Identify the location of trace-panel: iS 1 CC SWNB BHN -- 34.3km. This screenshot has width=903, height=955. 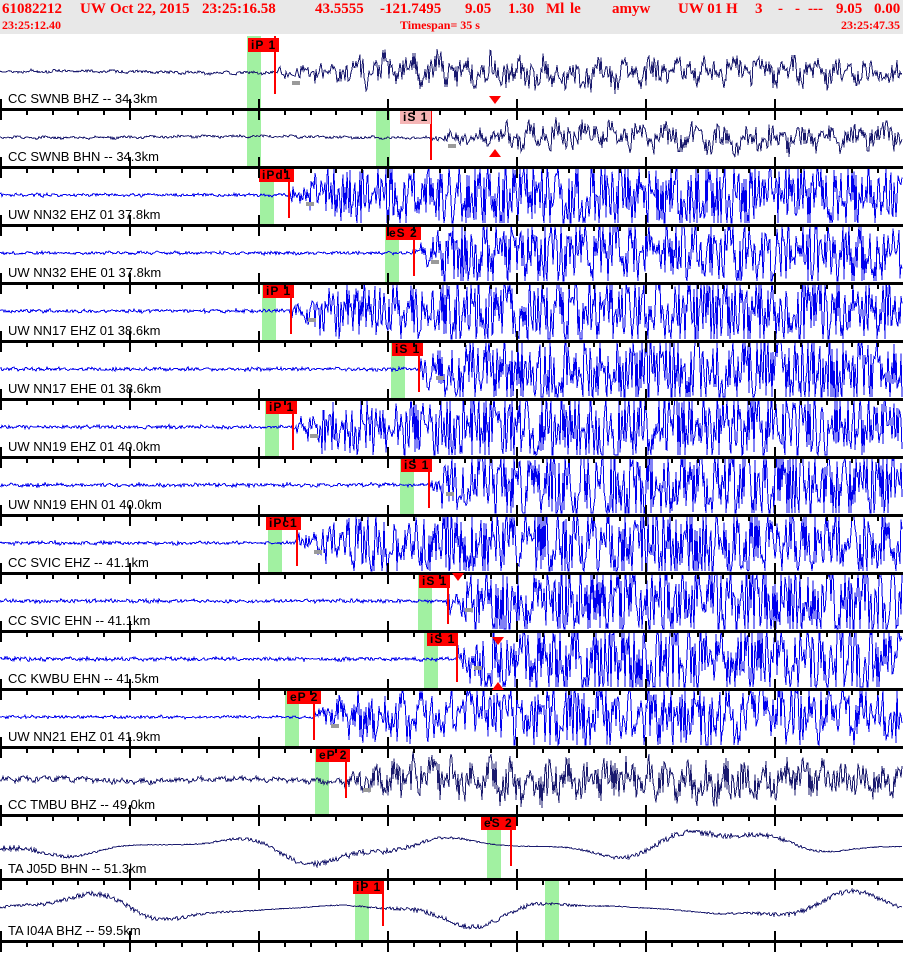
(451, 137).